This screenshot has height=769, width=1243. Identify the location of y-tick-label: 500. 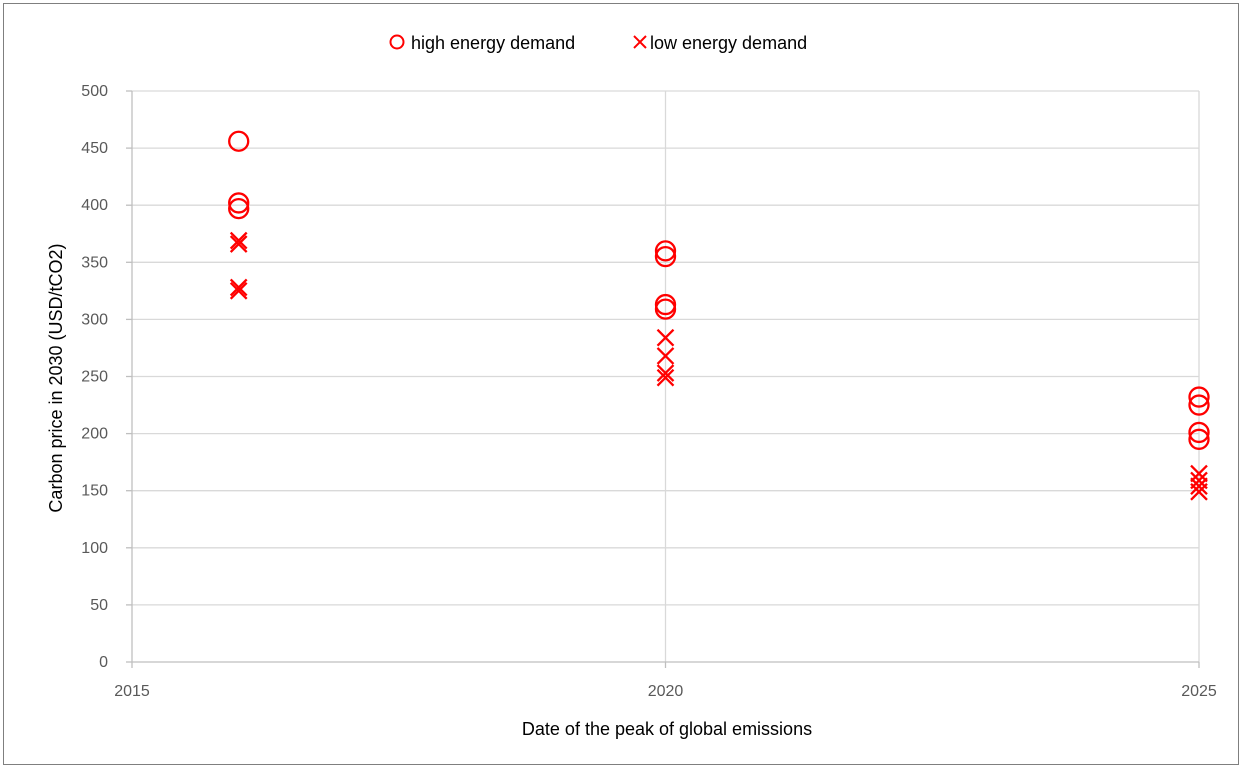
(94, 91).